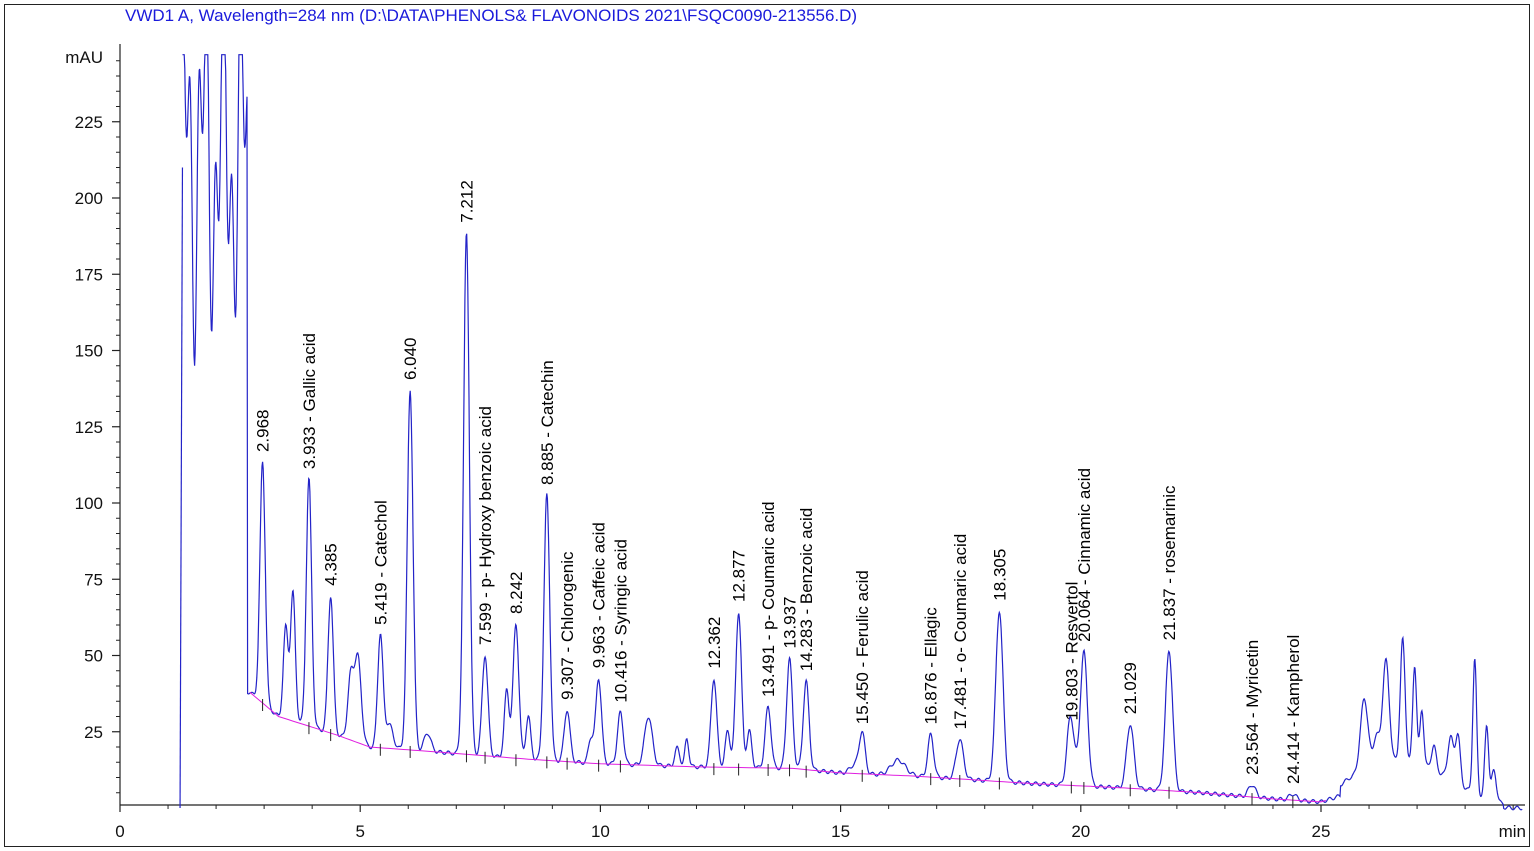  Describe the element at coordinates (309, 401) in the screenshot. I see `peak-label: 3.933 - Gallic acid` at that location.